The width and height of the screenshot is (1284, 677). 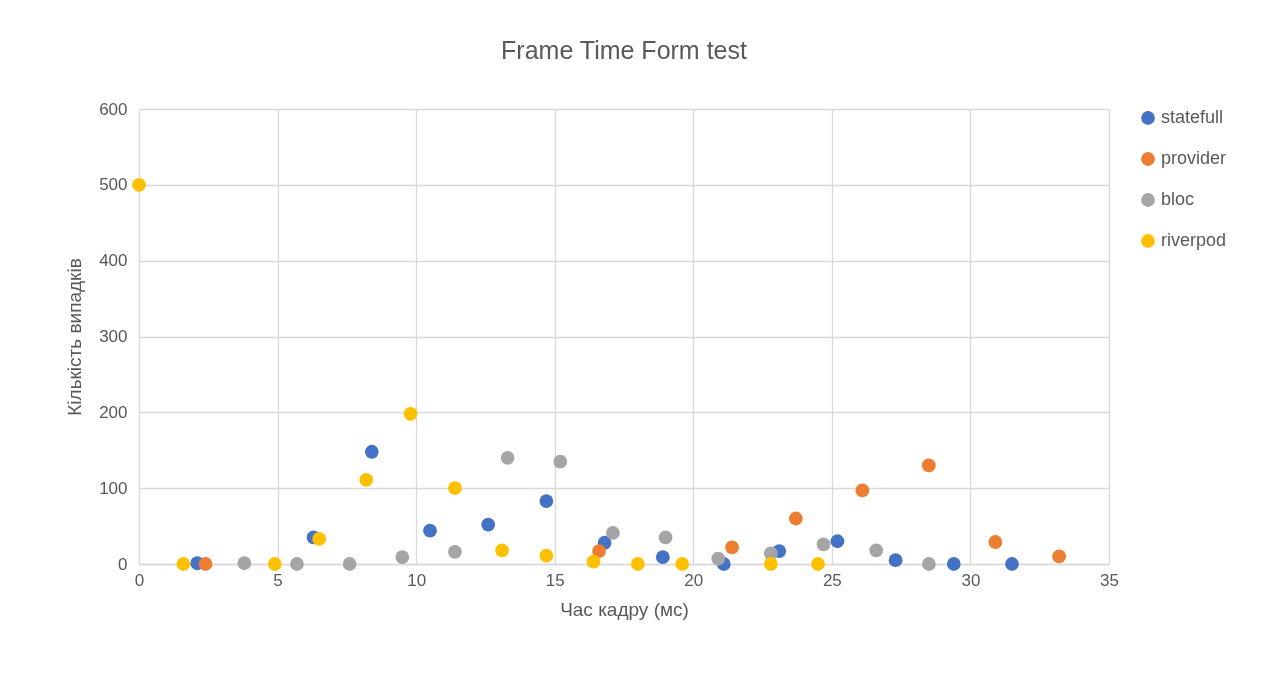 I want to click on x-tick-label: 10, so click(x=417, y=580).